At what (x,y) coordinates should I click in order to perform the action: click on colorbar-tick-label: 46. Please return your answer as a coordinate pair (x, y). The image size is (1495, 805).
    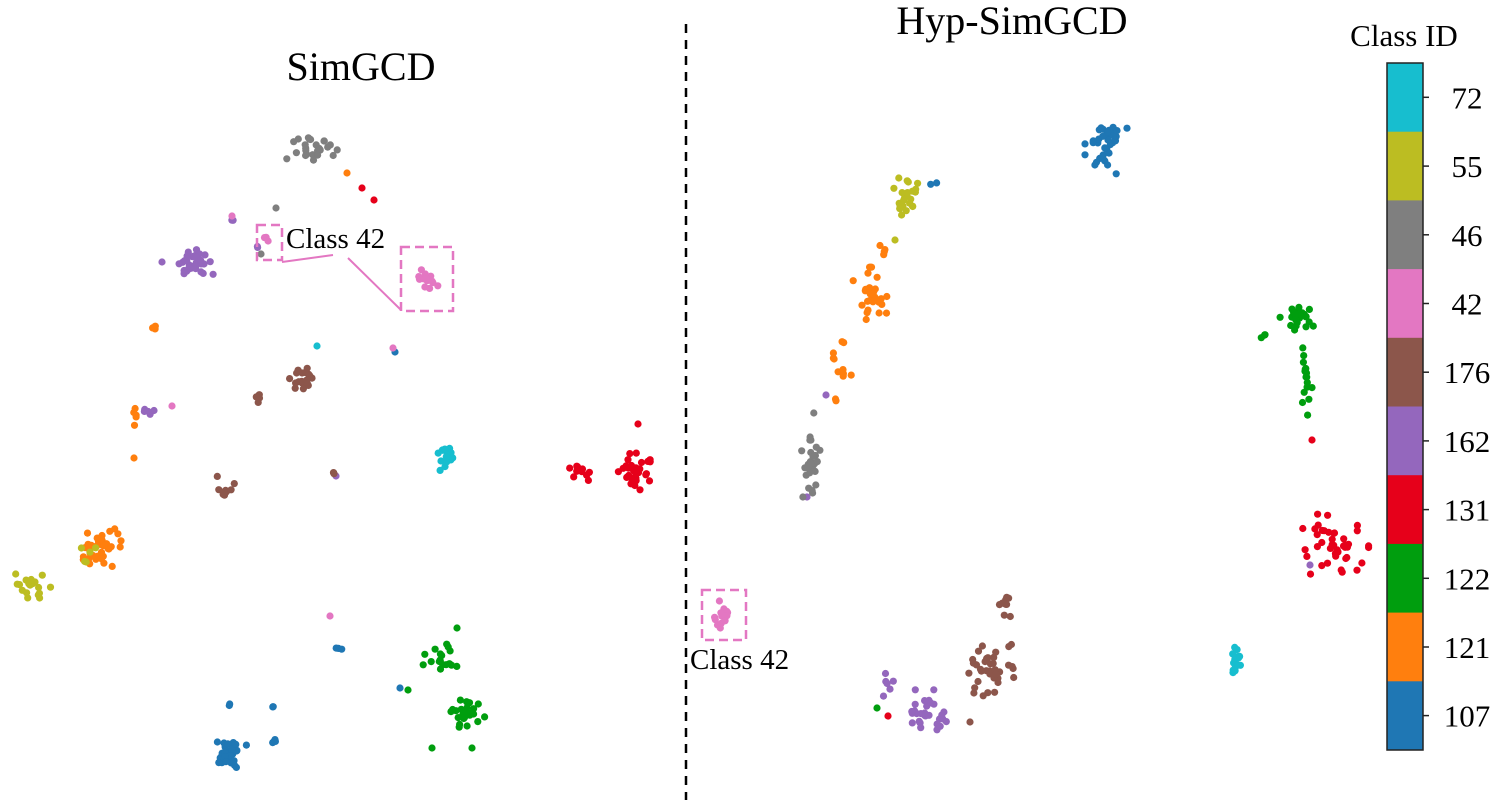
    Looking at the image, I should click on (1467, 235).